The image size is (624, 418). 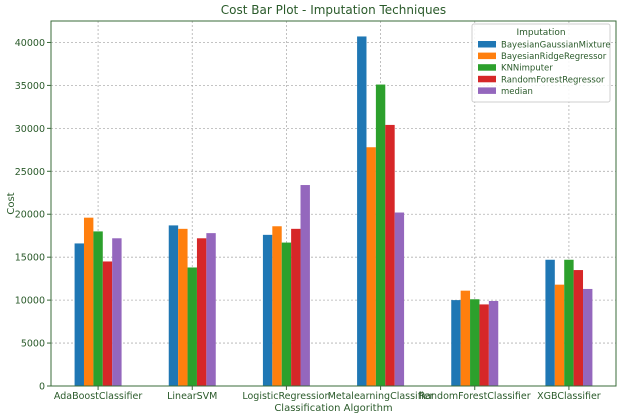 I want to click on x-tick-label: LinearSVM, so click(x=192, y=396).